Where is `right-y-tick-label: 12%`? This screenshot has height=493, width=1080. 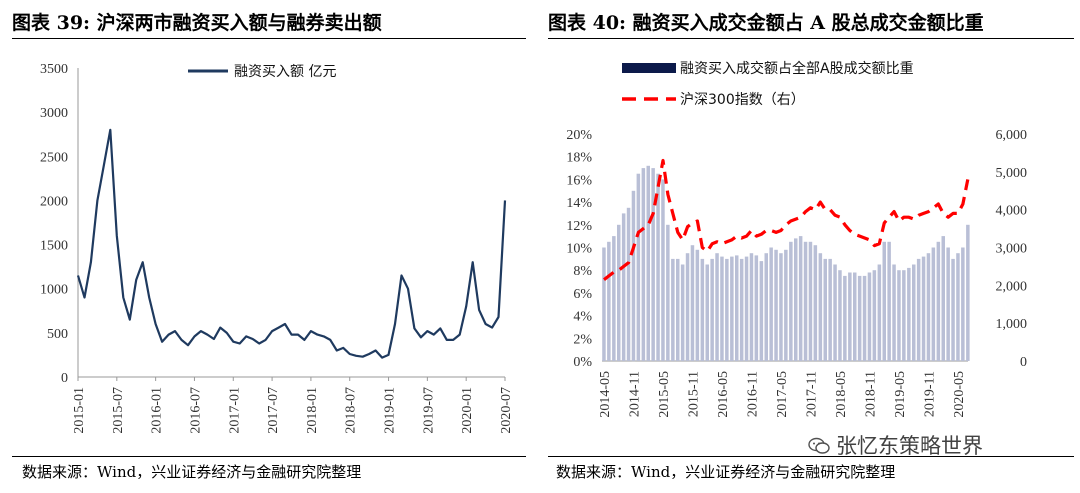 right-y-tick-label: 12% is located at coordinates (579, 226).